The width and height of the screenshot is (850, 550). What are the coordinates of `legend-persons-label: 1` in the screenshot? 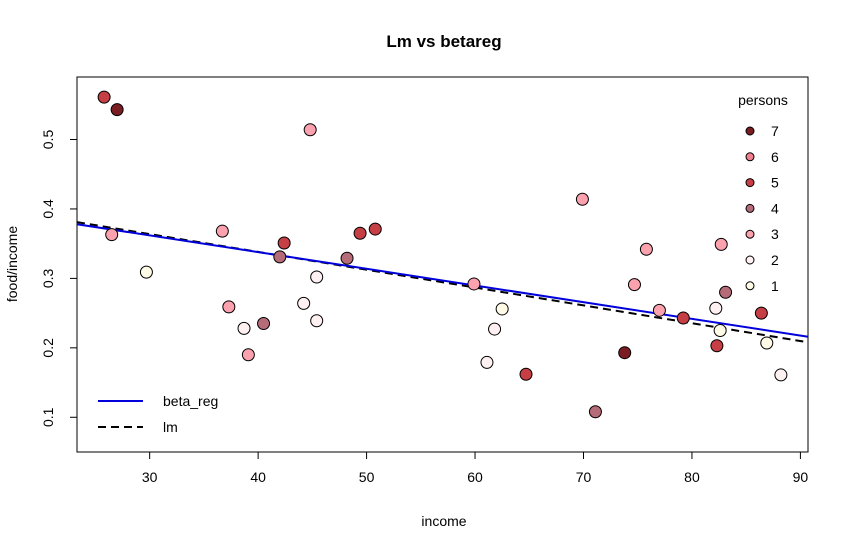 It's located at (775, 286).